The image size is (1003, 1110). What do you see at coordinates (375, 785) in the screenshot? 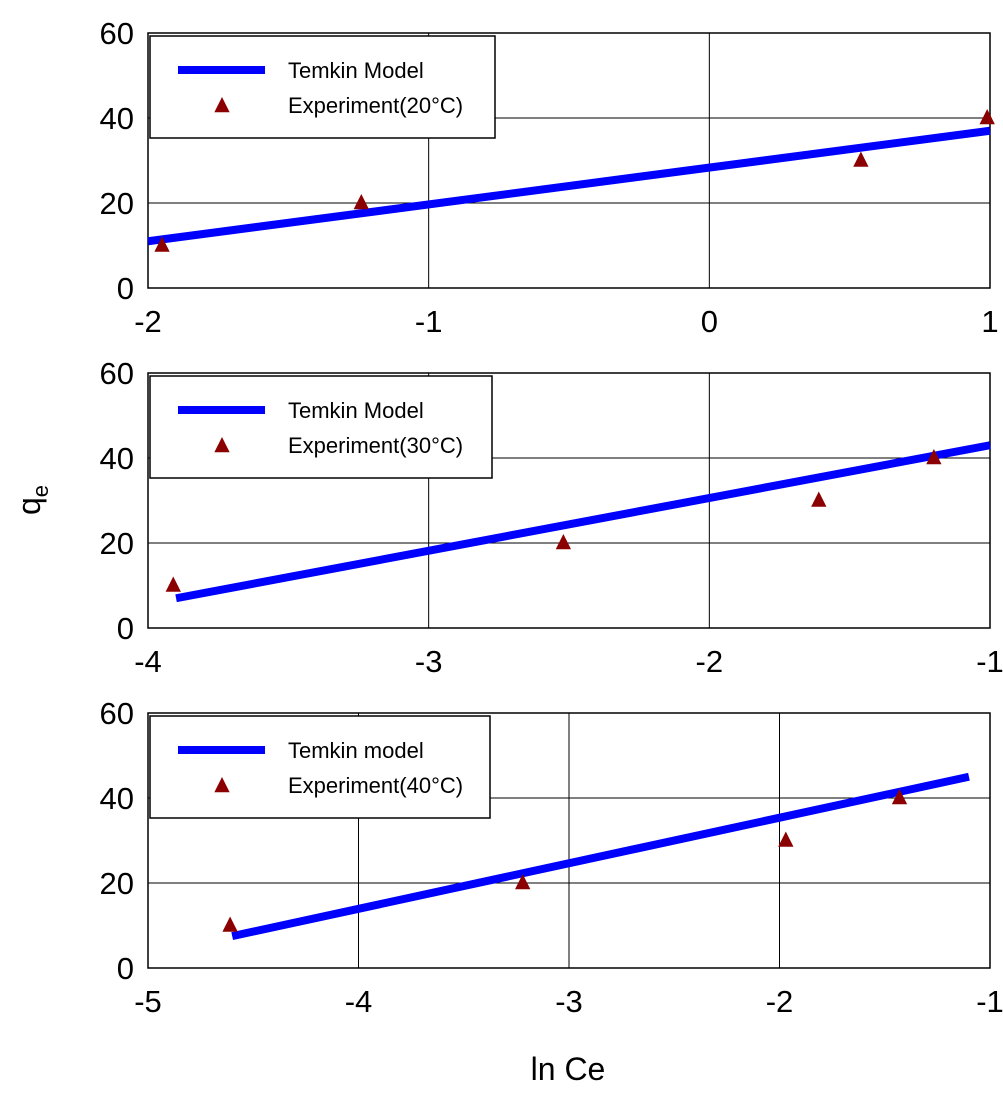
I see `legend-label-experiment: Experiment(40°C)` at bounding box center [375, 785].